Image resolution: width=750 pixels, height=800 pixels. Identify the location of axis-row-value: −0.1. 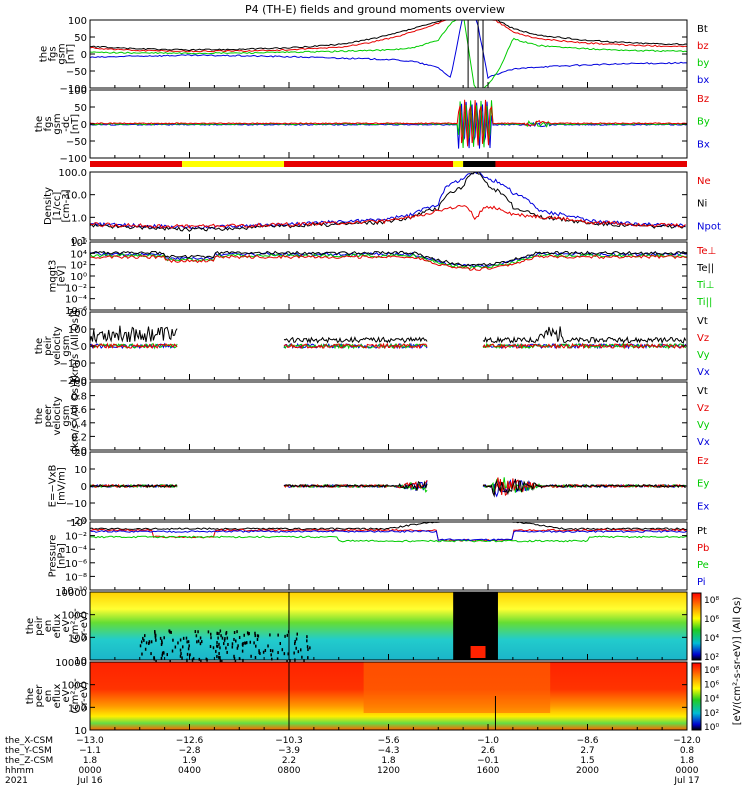
(488, 761).